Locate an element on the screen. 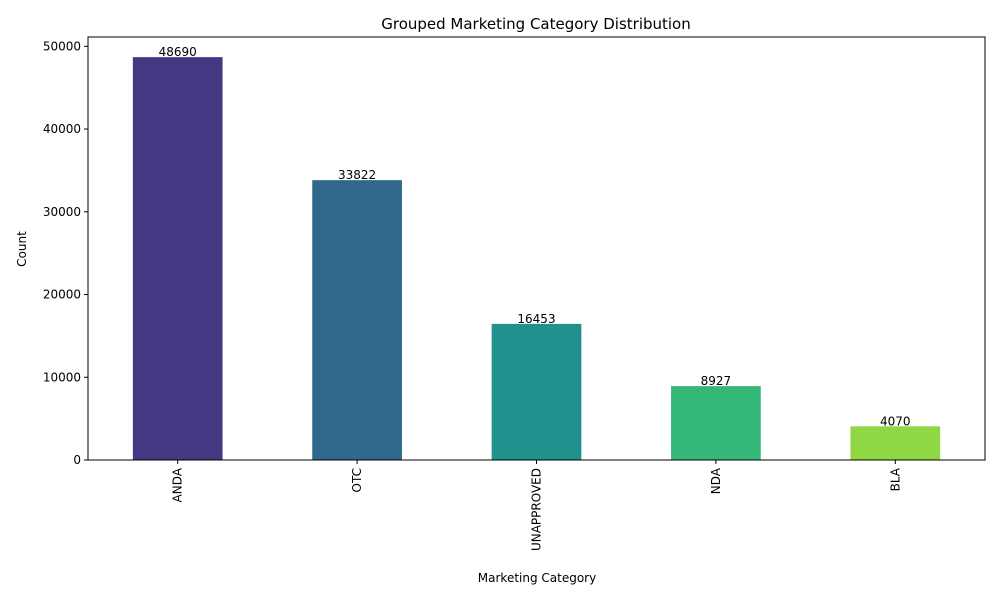 Image resolution: width=1000 pixels, height=604 pixels. x-axis: ANDA OTC UNAPPROVED NDA BLA is located at coordinates (536, 505).